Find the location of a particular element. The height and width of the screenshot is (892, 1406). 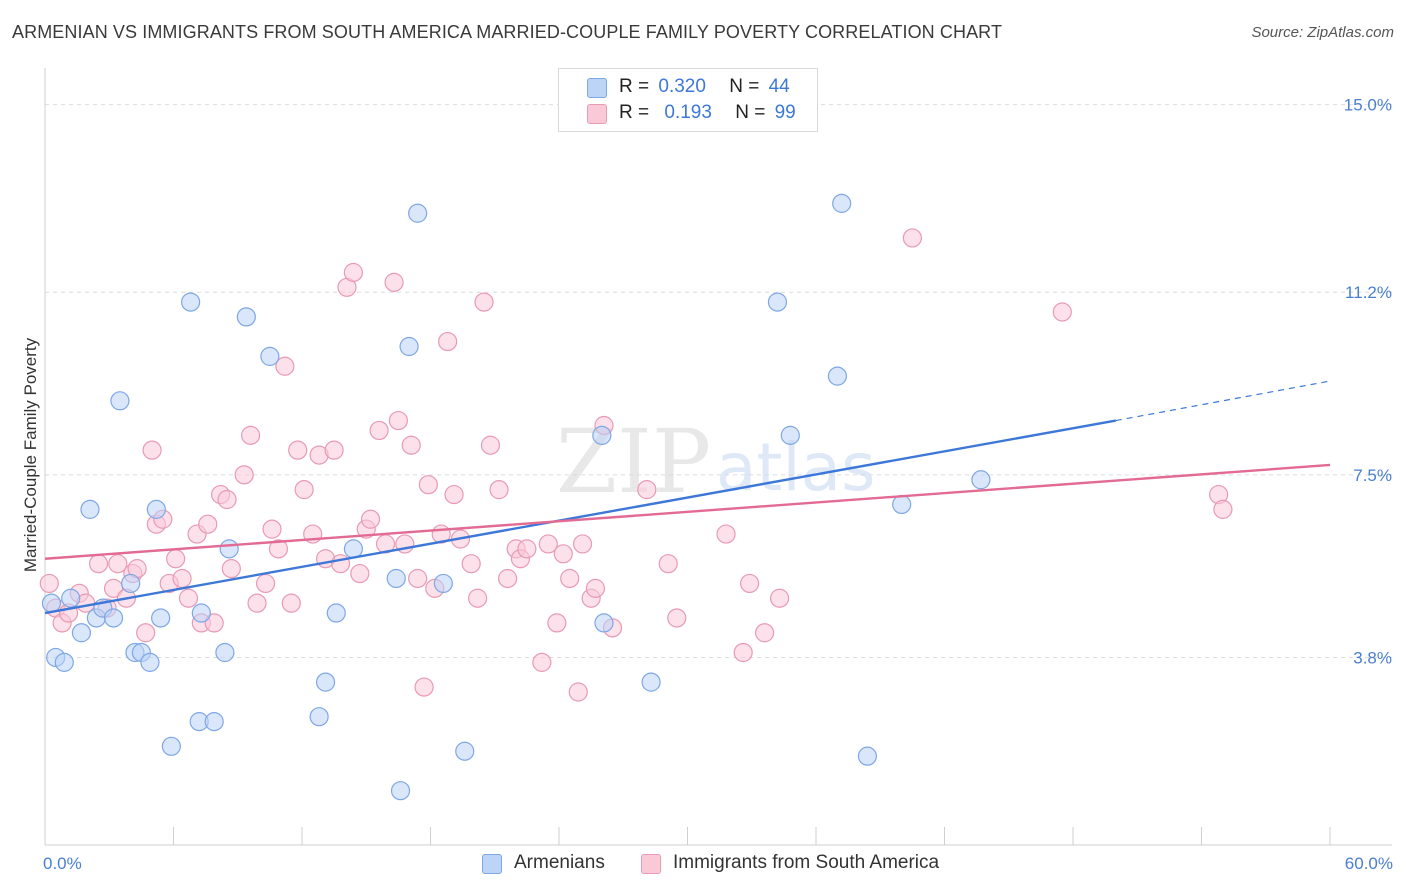

watermark-zip: ZIP is located at coordinates (633, 461).